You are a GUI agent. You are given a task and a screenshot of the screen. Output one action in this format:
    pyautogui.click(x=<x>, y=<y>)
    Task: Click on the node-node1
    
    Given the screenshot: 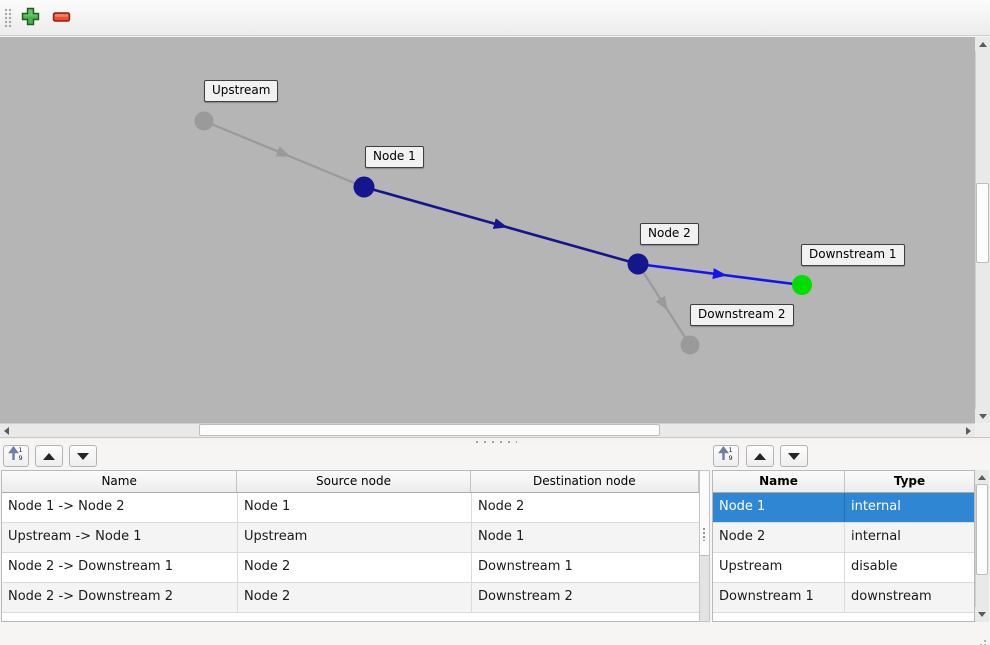 What is the action you would take?
    pyautogui.click(x=364, y=187)
    